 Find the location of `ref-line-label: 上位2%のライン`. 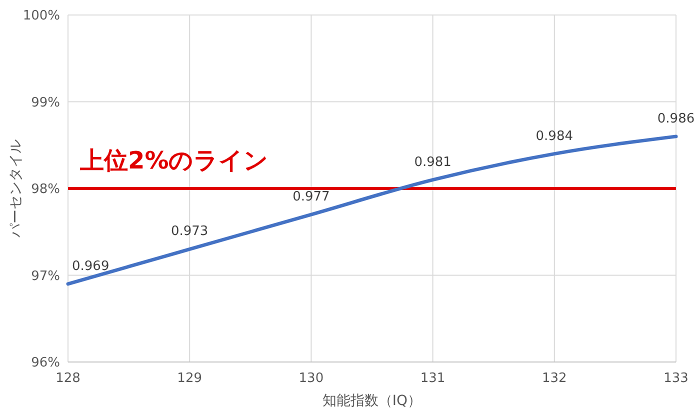

ref-line-label: 上位2%のライン is located at coordinates (174, 160).